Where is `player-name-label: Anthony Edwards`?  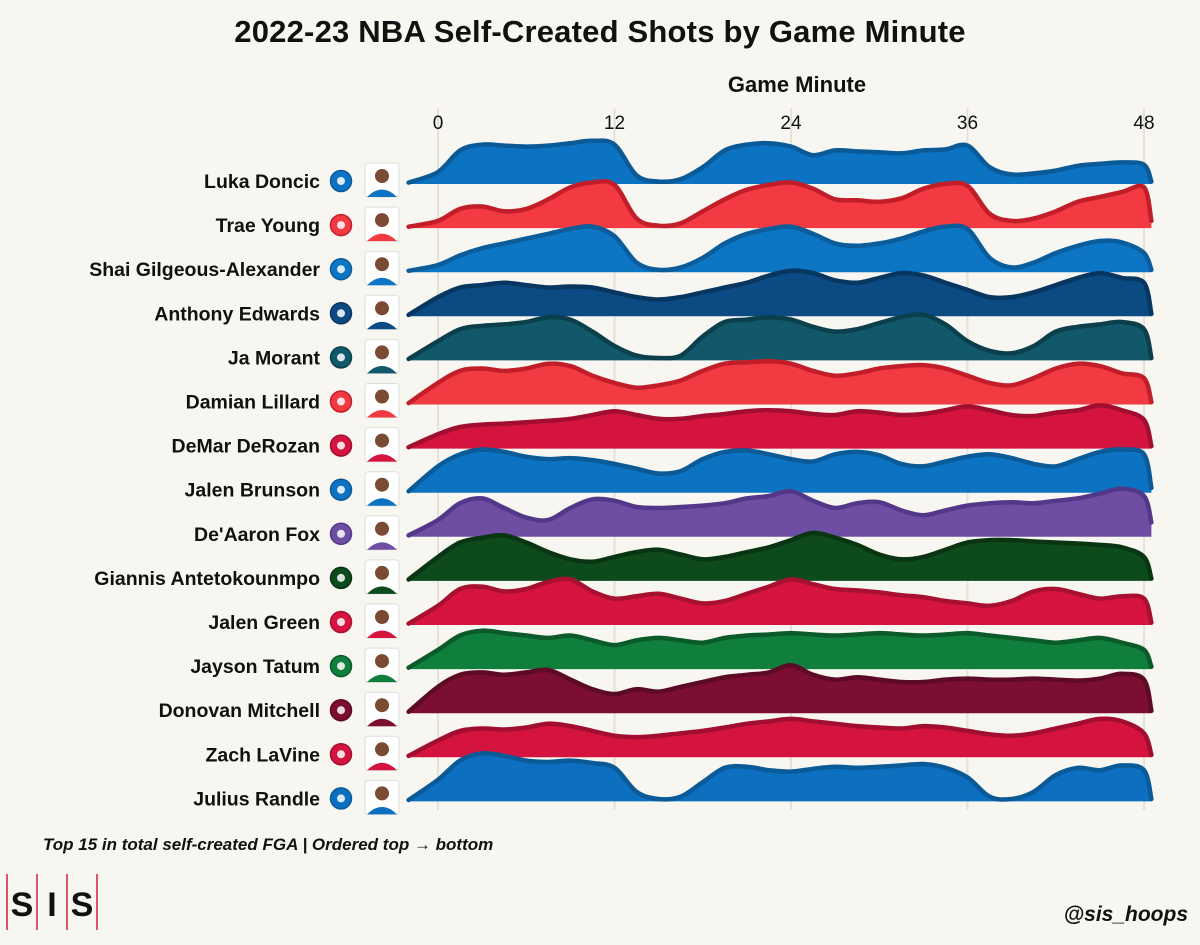
player-name-label: Anthony Edwards is located at coordinates (237, 314).